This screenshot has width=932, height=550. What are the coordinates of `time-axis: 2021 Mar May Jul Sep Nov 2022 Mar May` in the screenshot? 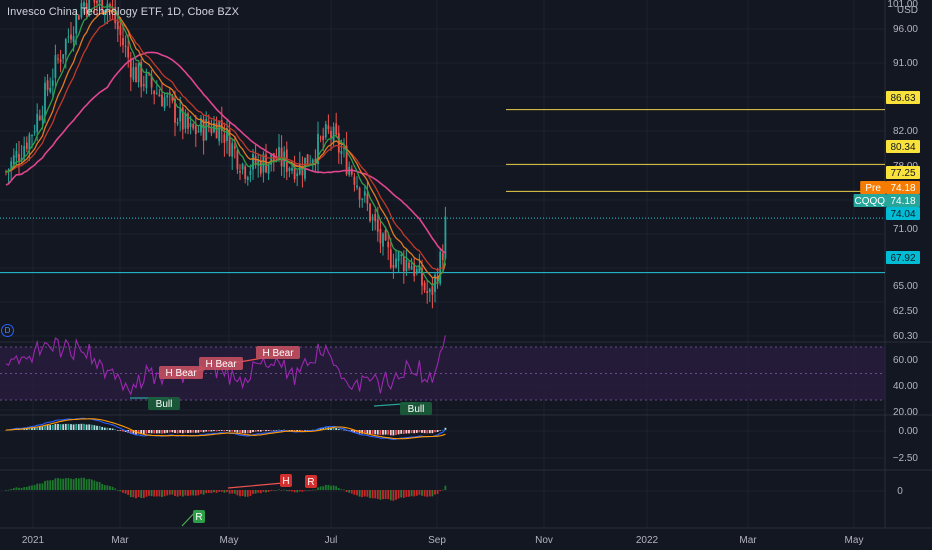 It's located at (443, 540).